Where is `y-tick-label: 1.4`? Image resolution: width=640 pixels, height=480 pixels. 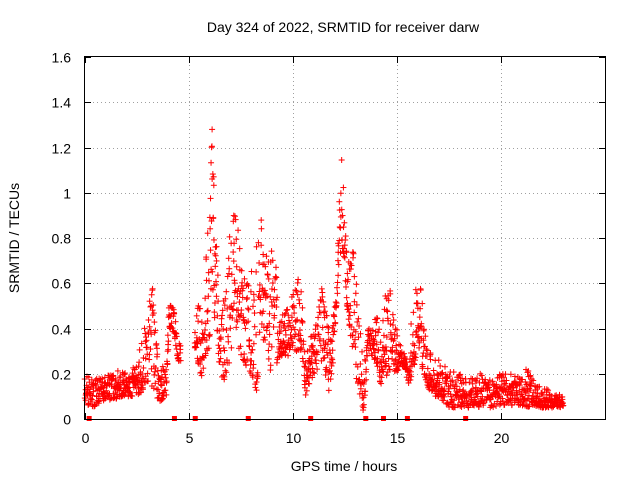 y-tick-label: 1.4 is located at coordinates (62, 103).